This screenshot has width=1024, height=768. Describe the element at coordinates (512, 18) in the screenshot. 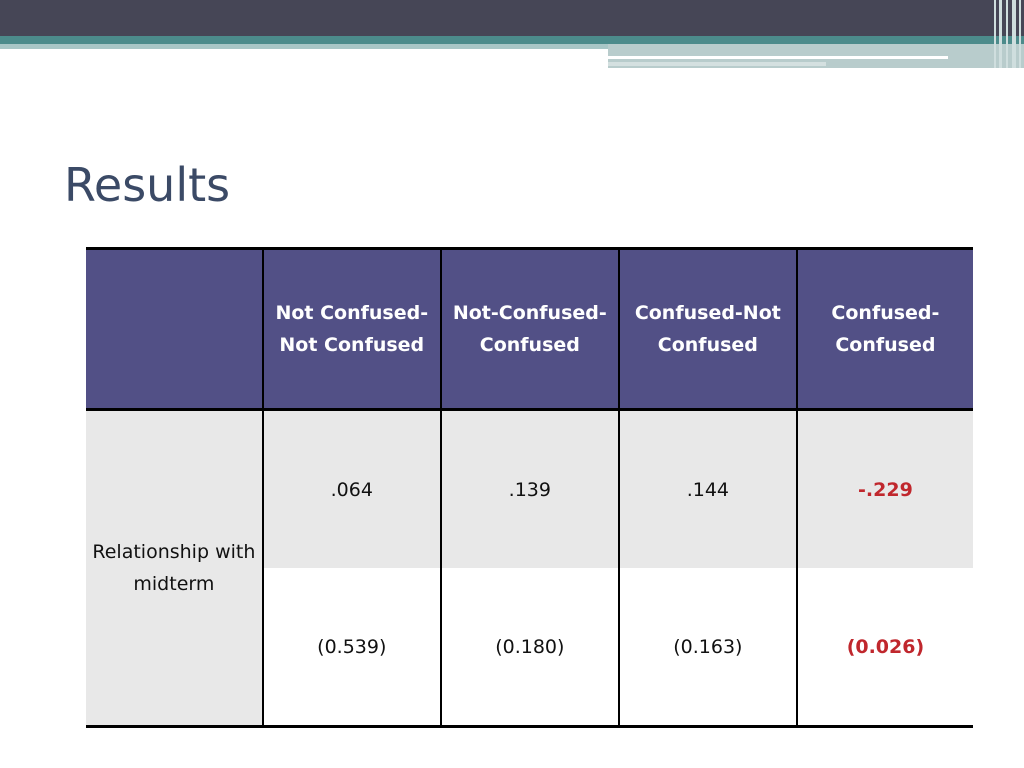

I see `header-bar-dark` at that location.